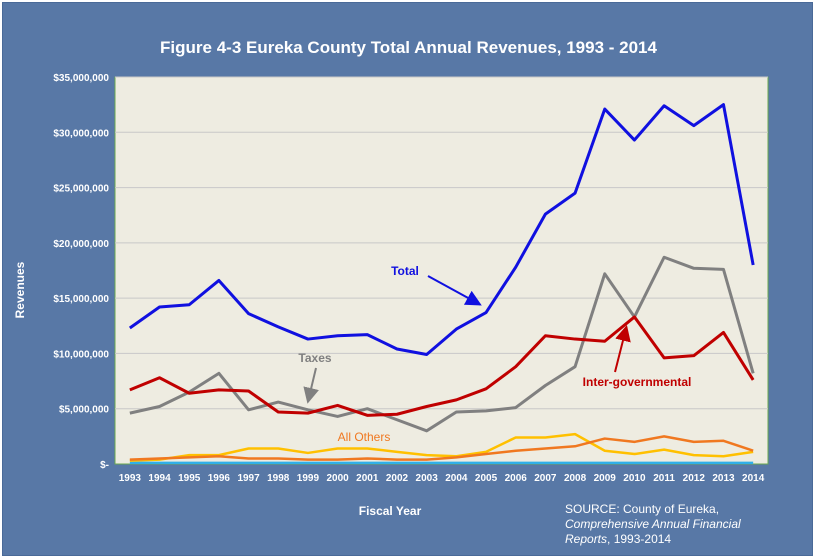 The width and height of the screenshot is (817, 559). Describe the element at coordinates (364, 437) in the screenshot. I see `annotation-all-others: All Others` at that location.